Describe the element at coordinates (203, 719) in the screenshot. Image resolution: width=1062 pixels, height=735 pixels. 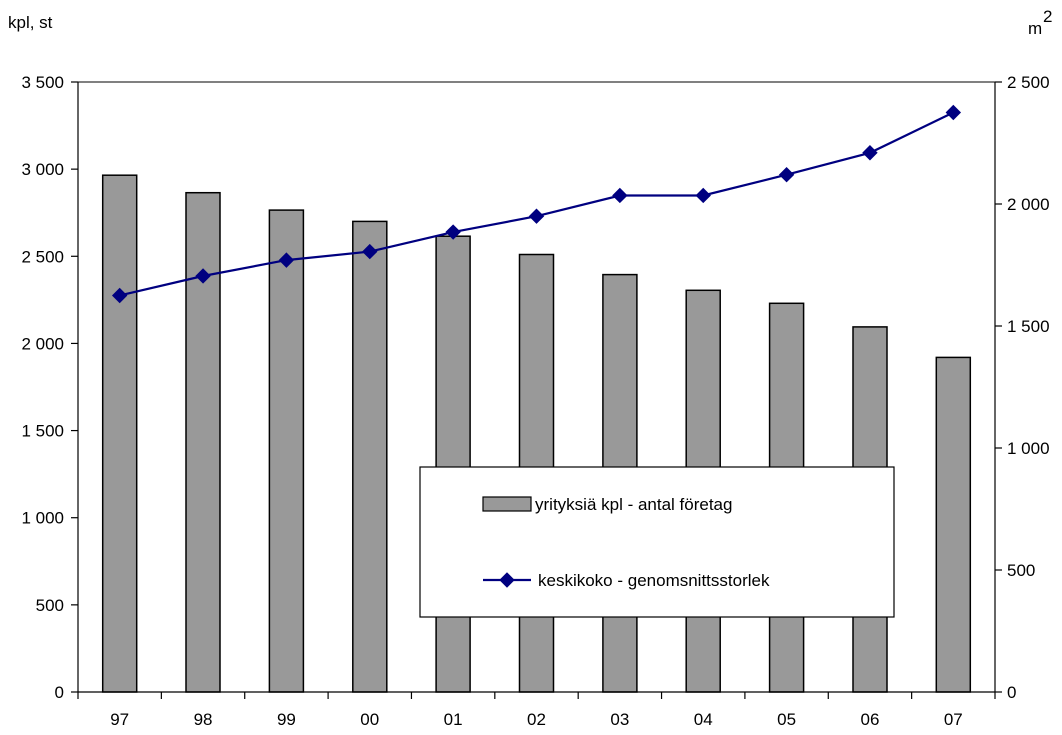
I see `x-tick-label-98: 98` at that location.